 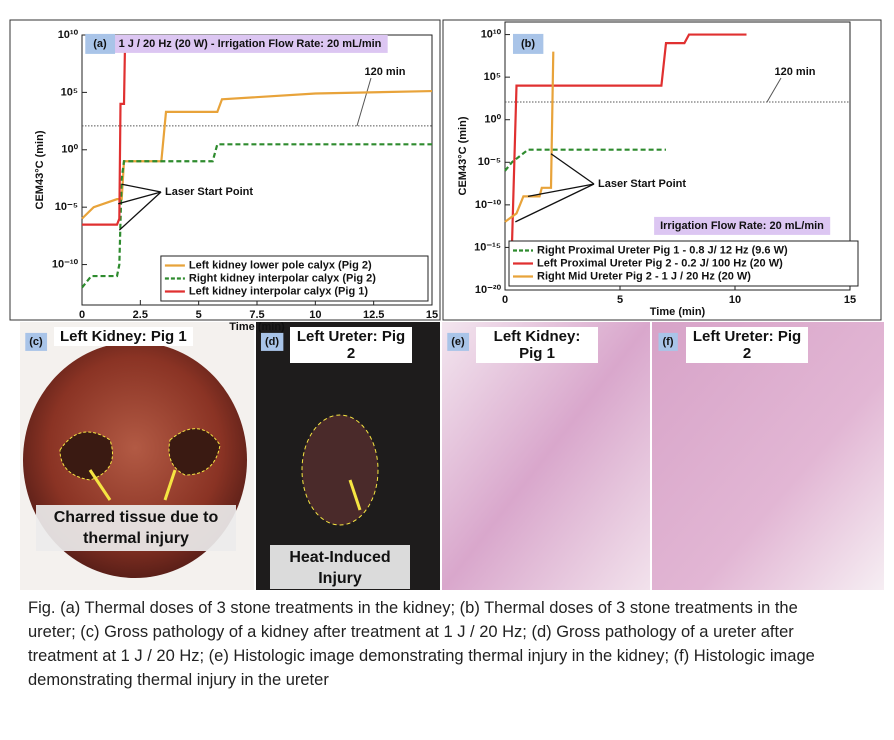 I want to click on panel-note-box: Heat-Induced Injury, so click(x=340, y=567).